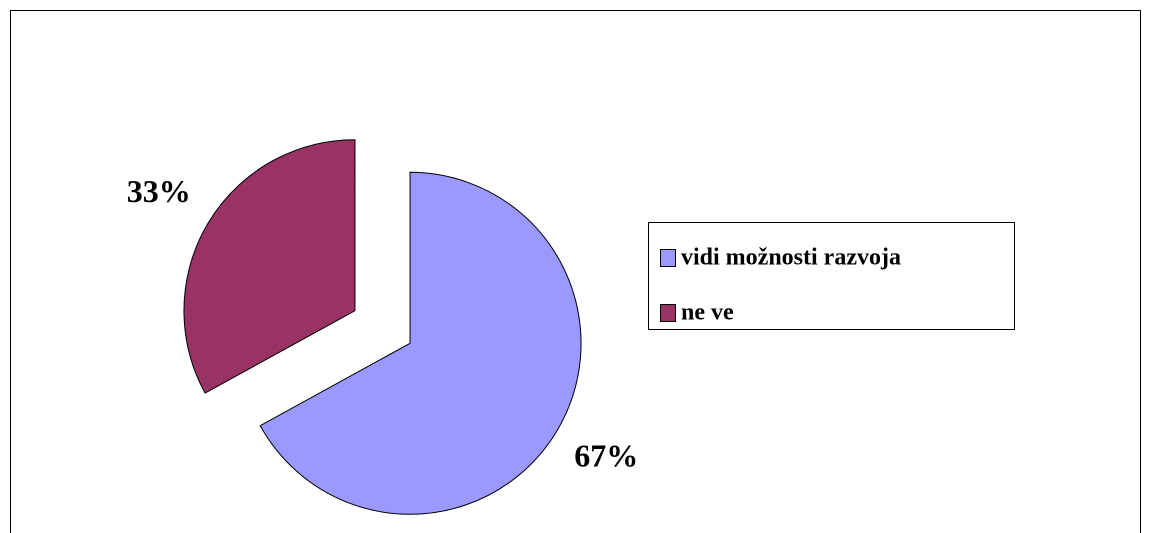  Describe the element at coordinates (159, 191) in the screenshot. I see `data-label: 33%` at that location.